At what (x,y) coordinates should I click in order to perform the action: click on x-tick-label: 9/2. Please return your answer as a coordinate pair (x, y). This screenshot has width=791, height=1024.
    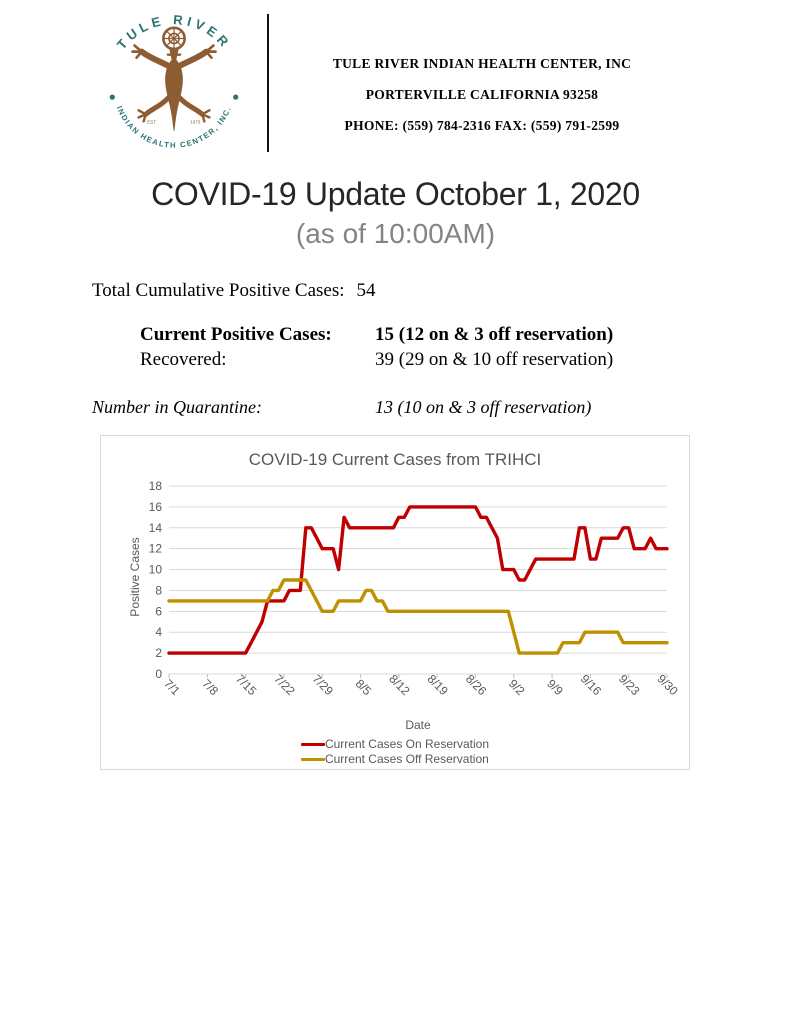
    Looking at the image, I should click on (517, 687).